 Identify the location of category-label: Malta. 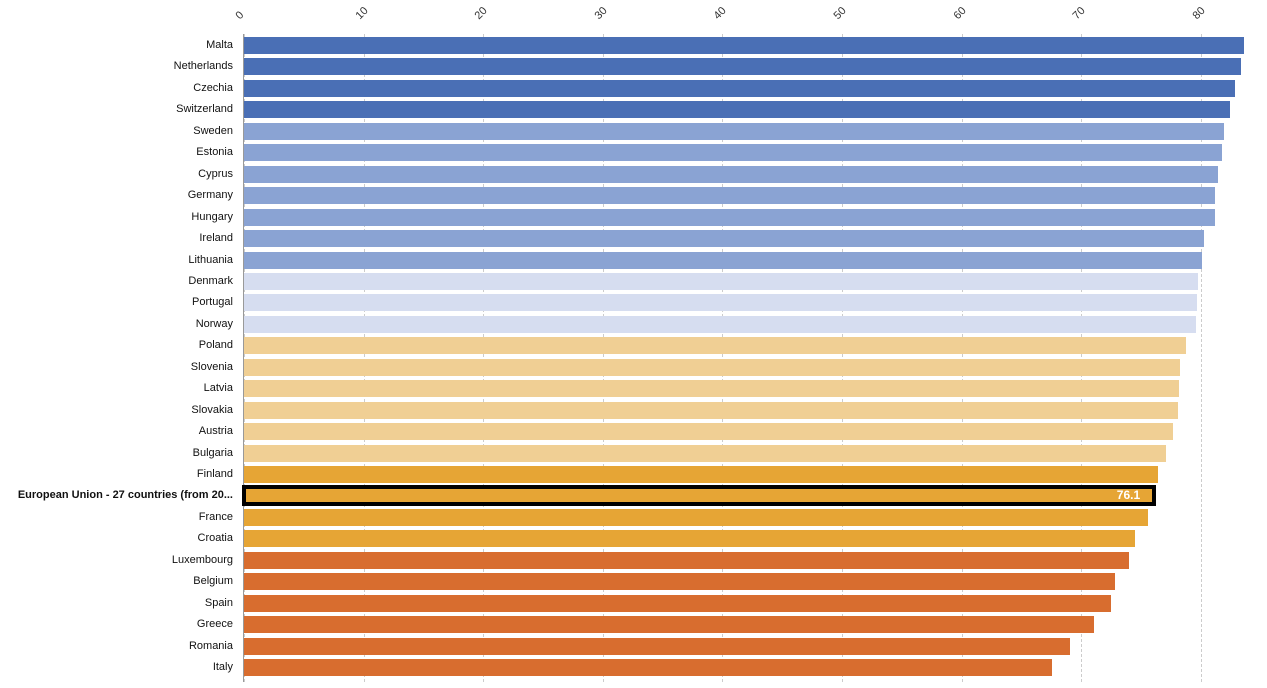
(219, 45).